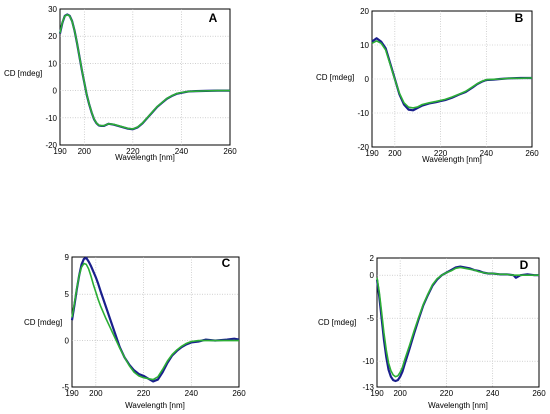  What do you see at coordinates (226, 263) in the screenshot?
I see `panel-label: C` at bounding box center [226, 263].